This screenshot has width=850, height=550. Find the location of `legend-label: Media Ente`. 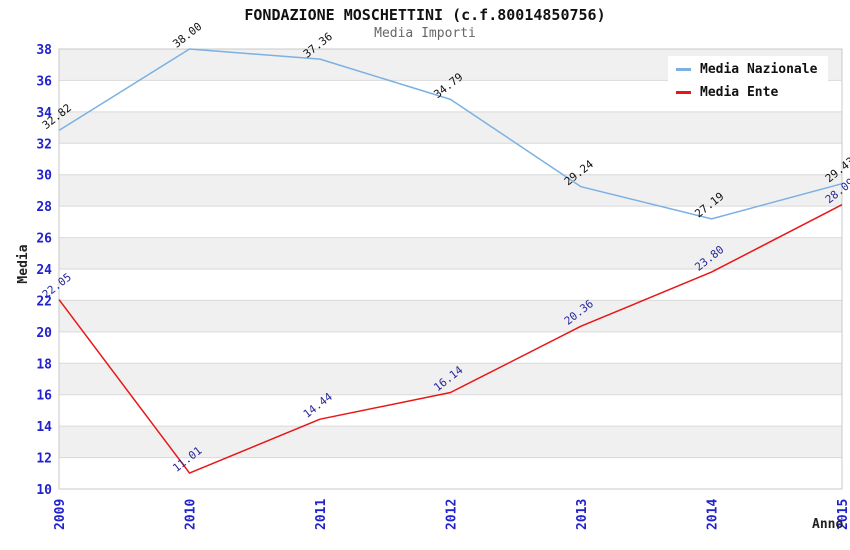

legend-label: Media Ente is located at coordinates (739, 92).